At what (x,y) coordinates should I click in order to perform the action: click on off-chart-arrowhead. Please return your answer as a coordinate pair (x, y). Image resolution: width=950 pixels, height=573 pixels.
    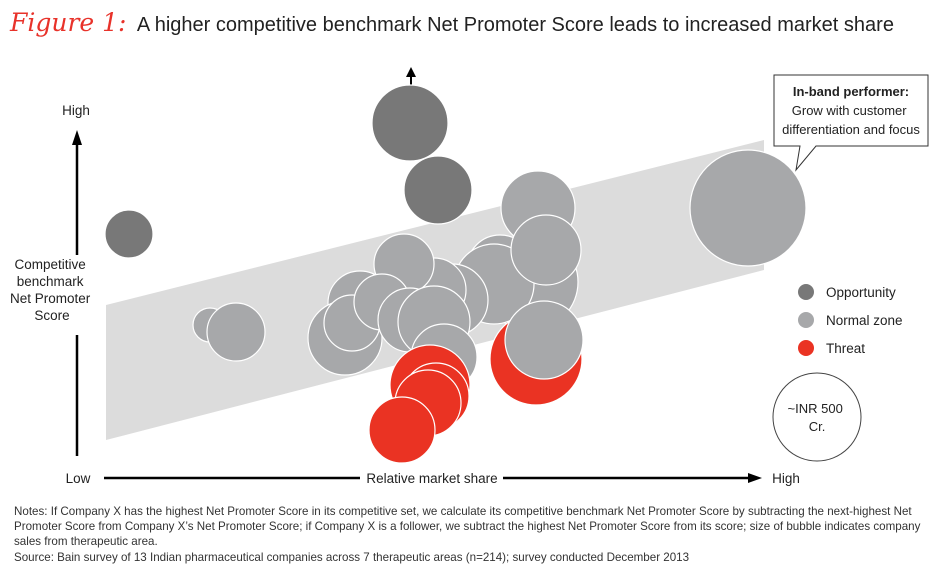
    Looking at the image, I should click on (411, 72).